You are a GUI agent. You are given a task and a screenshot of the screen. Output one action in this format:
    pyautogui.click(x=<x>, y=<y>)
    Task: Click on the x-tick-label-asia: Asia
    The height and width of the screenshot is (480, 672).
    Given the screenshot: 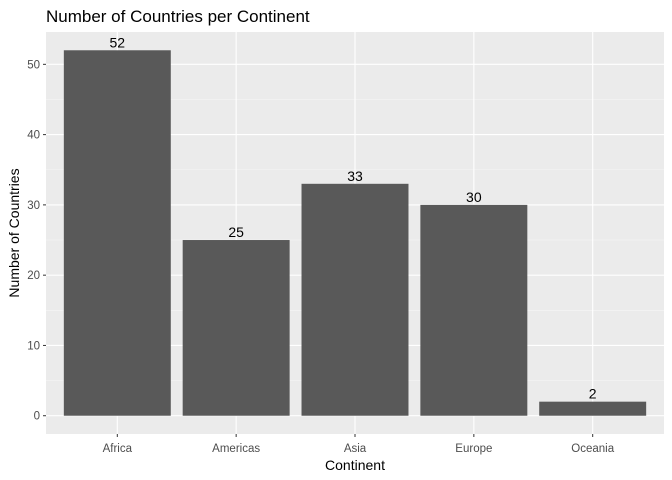 What is the action you would take?
    pyautogui.click(x=355, y=449)
    